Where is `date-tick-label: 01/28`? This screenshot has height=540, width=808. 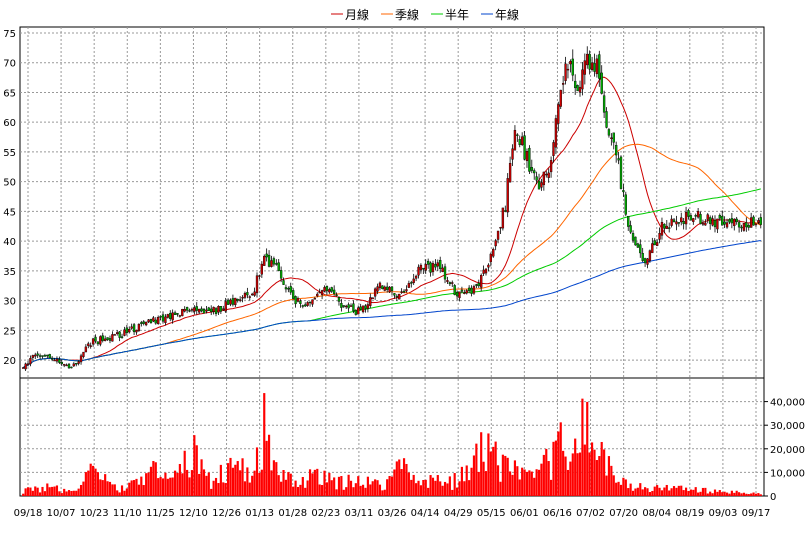 date-tick-label: 01/28 is located at coordinates (292, 513).